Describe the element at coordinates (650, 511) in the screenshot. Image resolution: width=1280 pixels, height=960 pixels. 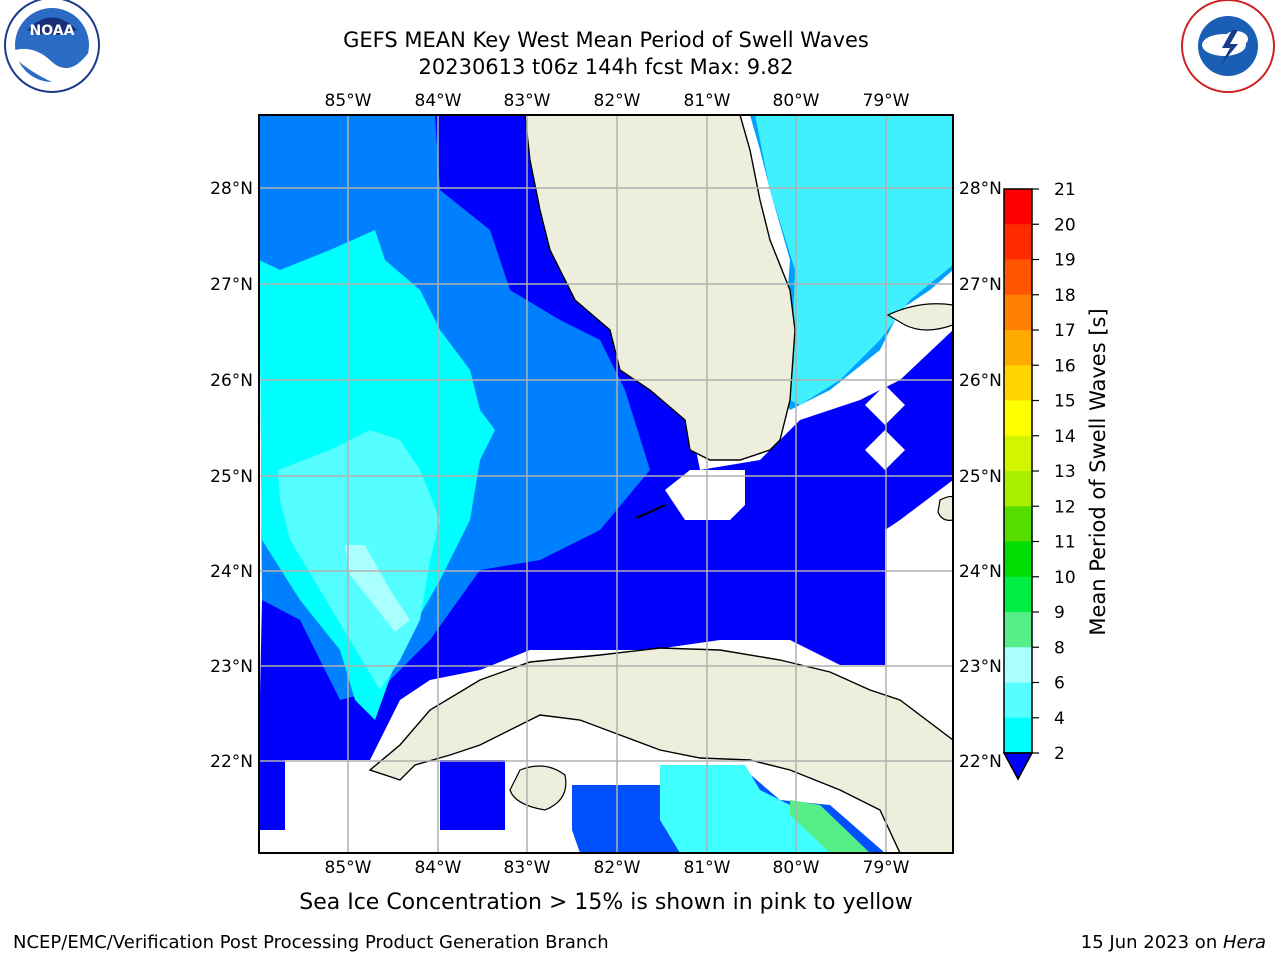
I see `florida-keys` at that location.